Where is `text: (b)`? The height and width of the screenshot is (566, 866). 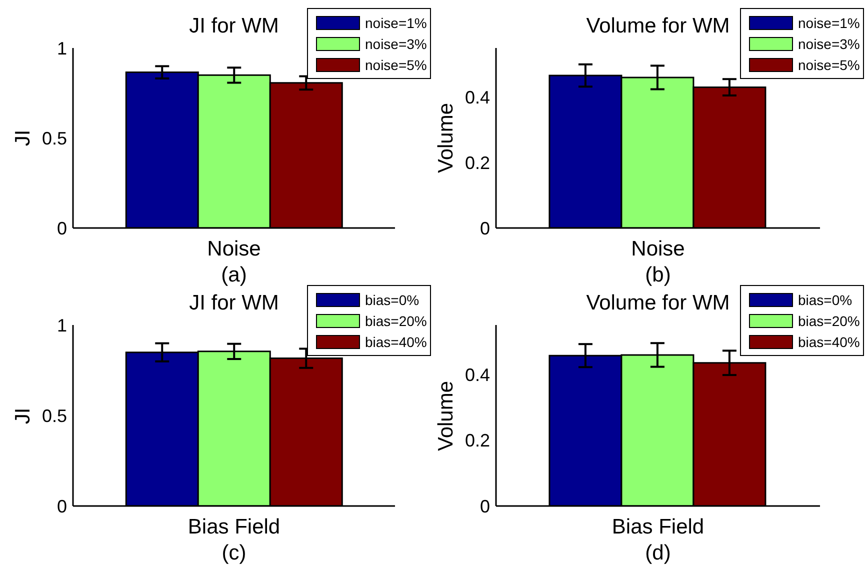
text: (b) is located at coordinates (658, 275).